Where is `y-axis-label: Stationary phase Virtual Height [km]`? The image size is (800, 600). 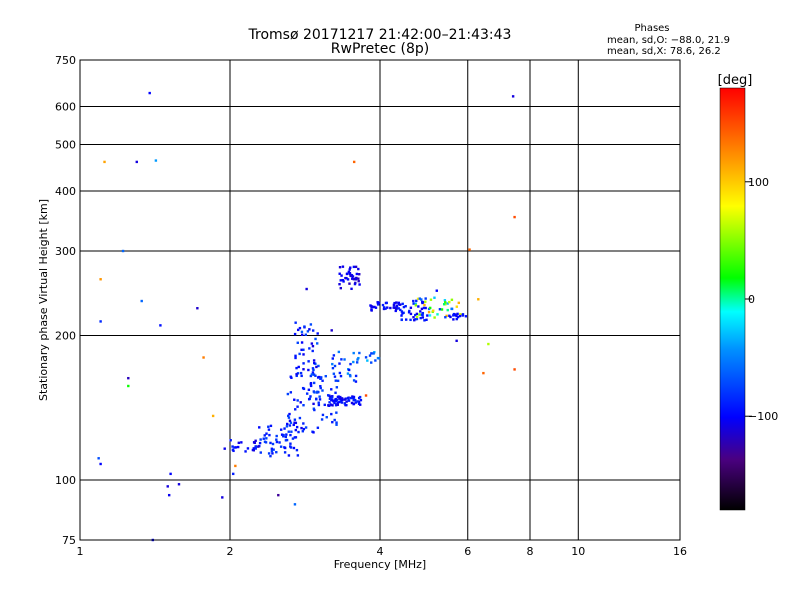 y-axis-label: Stationary phase Virtual Height [km] is located at coordinates (43, 300).